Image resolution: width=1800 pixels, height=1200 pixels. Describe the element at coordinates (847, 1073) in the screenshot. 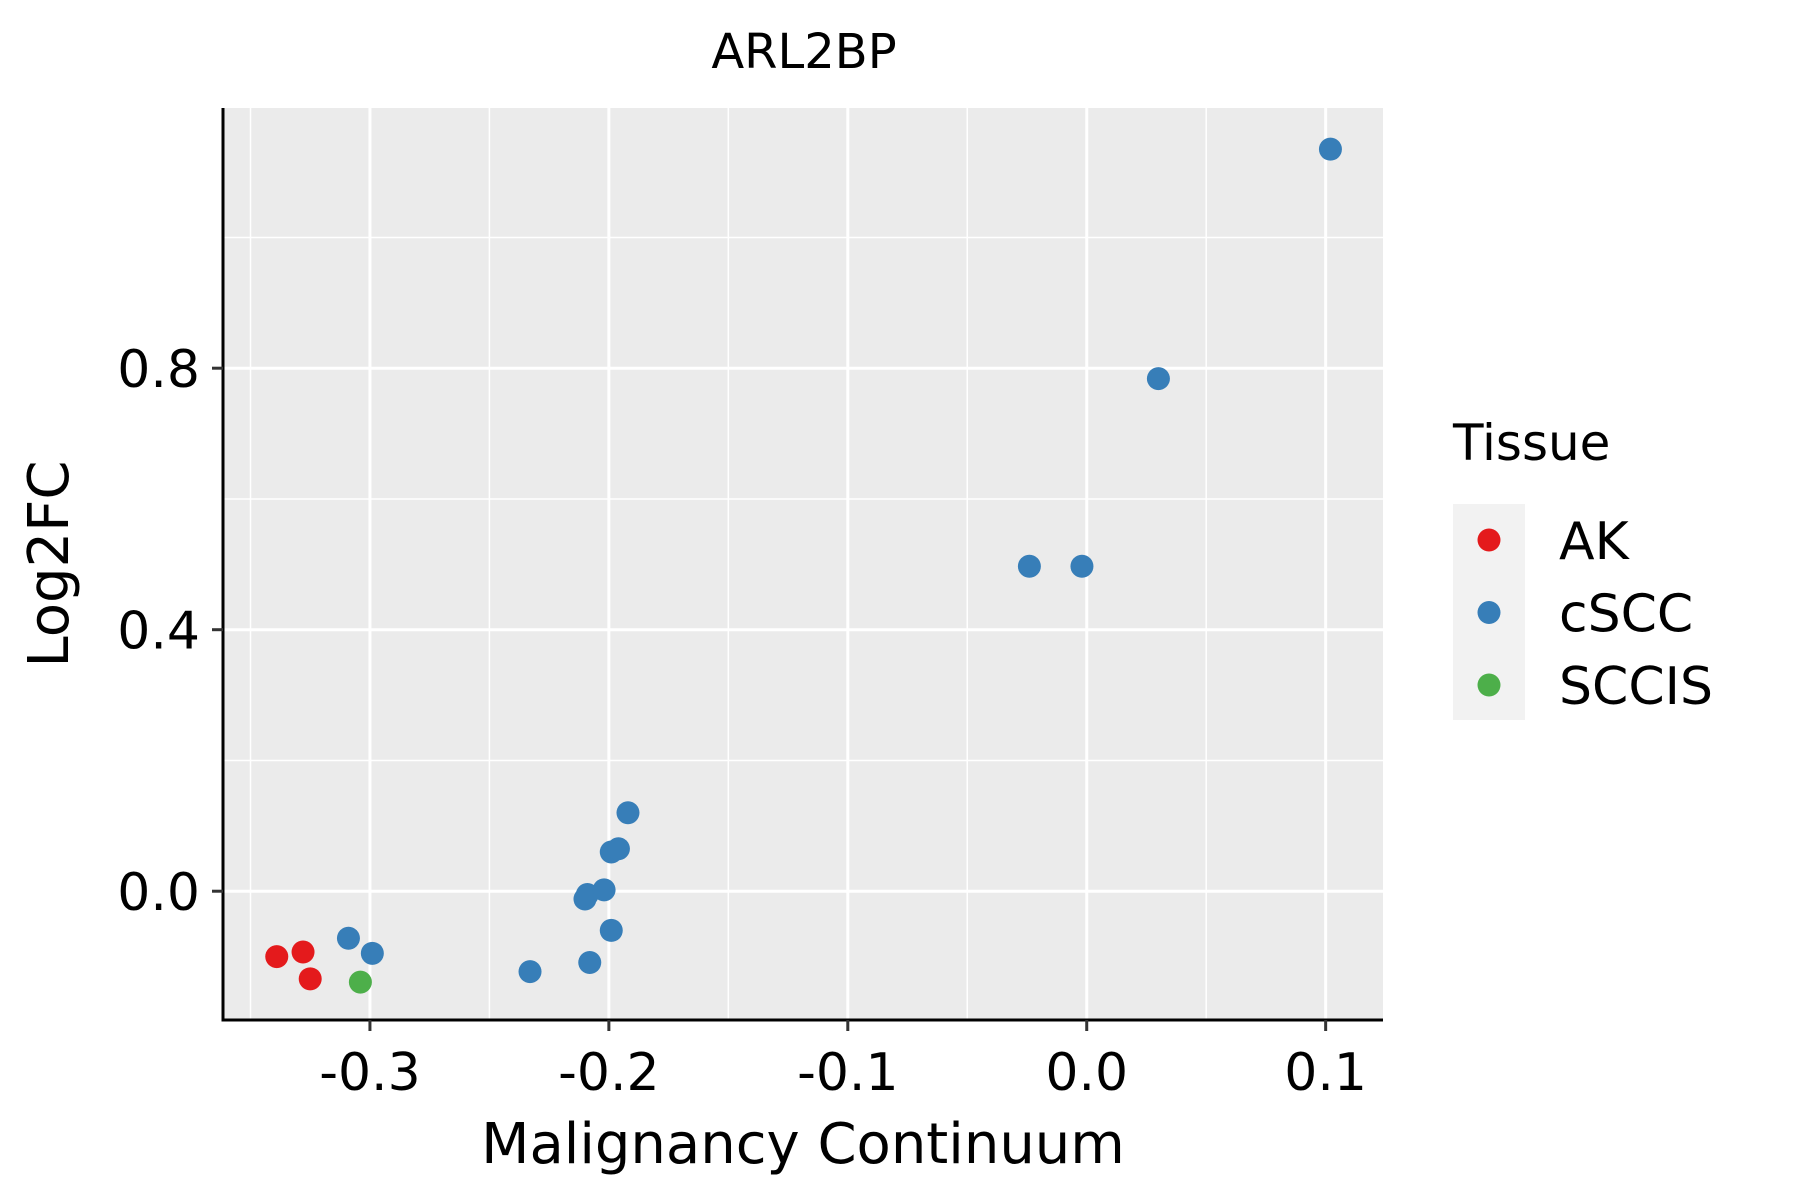

I see `x-tick-label: -0.1` at that location.